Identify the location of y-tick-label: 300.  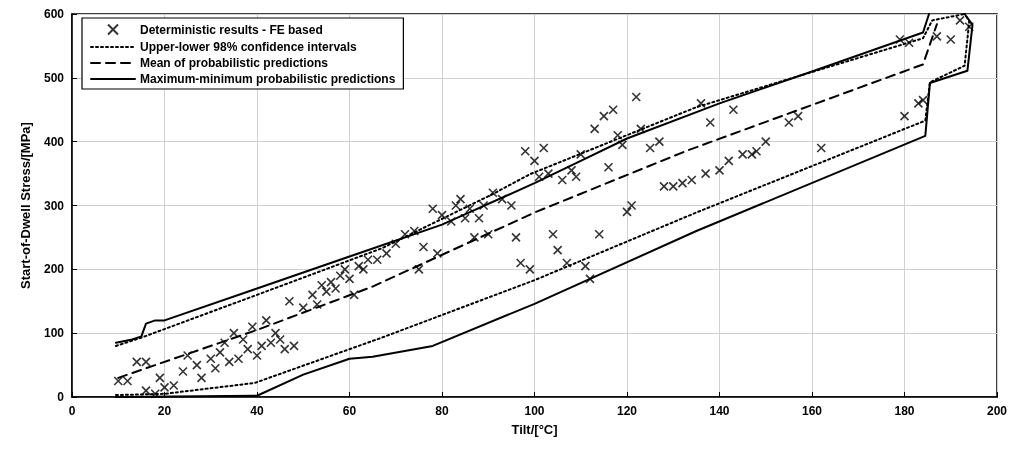
(54, 205).